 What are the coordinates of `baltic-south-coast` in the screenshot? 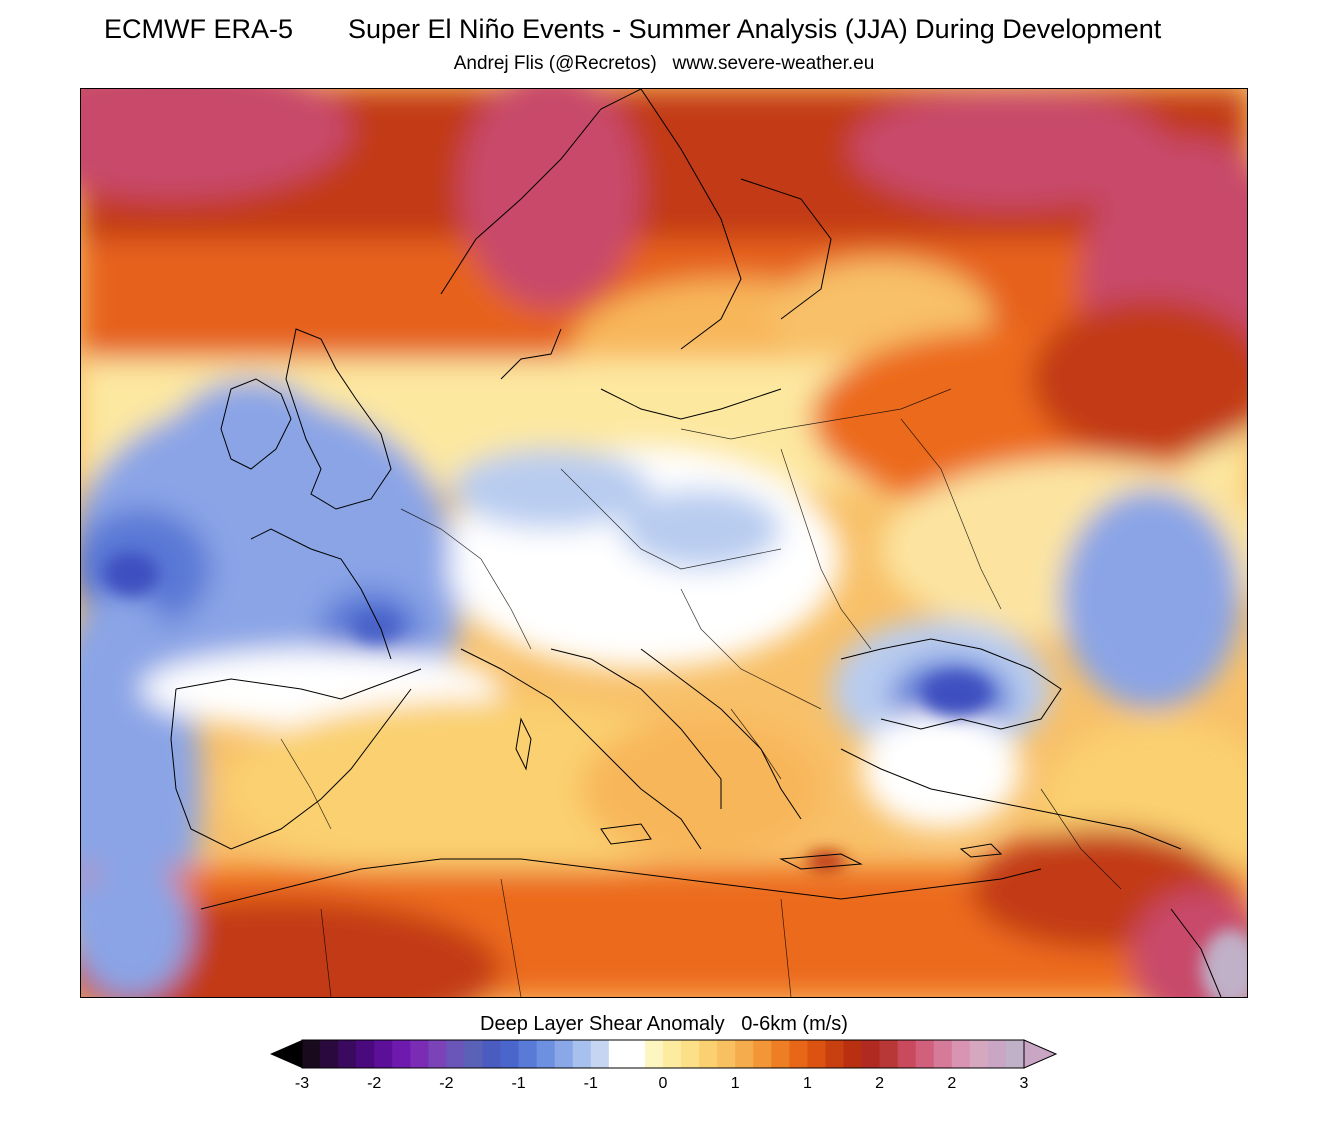 It's located at (691, 404).